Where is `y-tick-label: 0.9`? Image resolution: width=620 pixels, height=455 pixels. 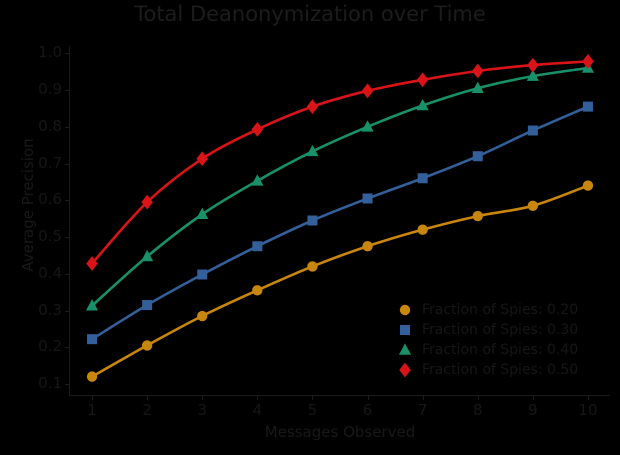 y-tick-label: 0.9 is located at coordinates (40, 90).